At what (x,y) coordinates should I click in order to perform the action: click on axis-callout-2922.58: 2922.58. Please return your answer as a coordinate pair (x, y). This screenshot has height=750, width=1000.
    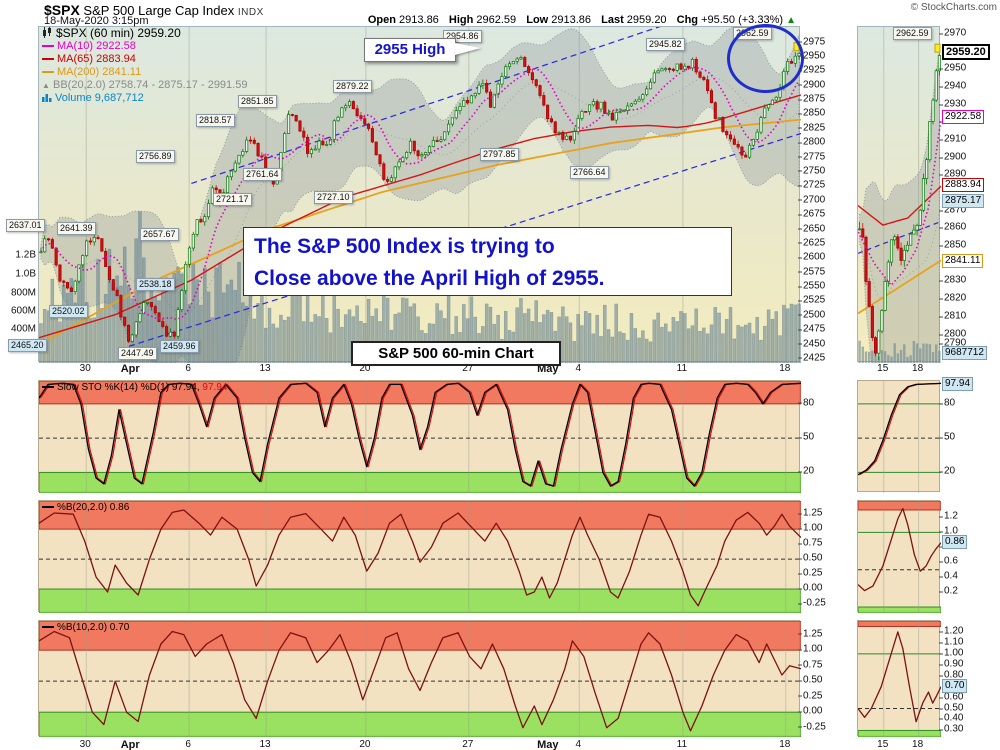
    Looking at the image, I should click on (963, 117).